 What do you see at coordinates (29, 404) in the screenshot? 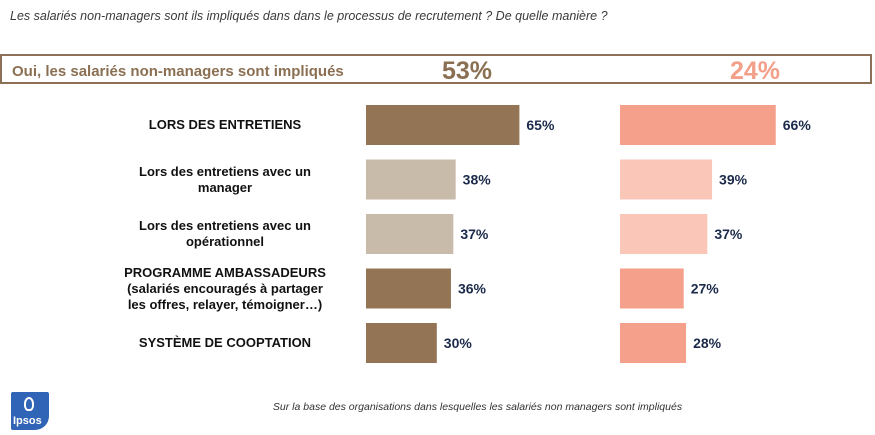
I see `logo-mark-icon` at bounding box center [29, 404].